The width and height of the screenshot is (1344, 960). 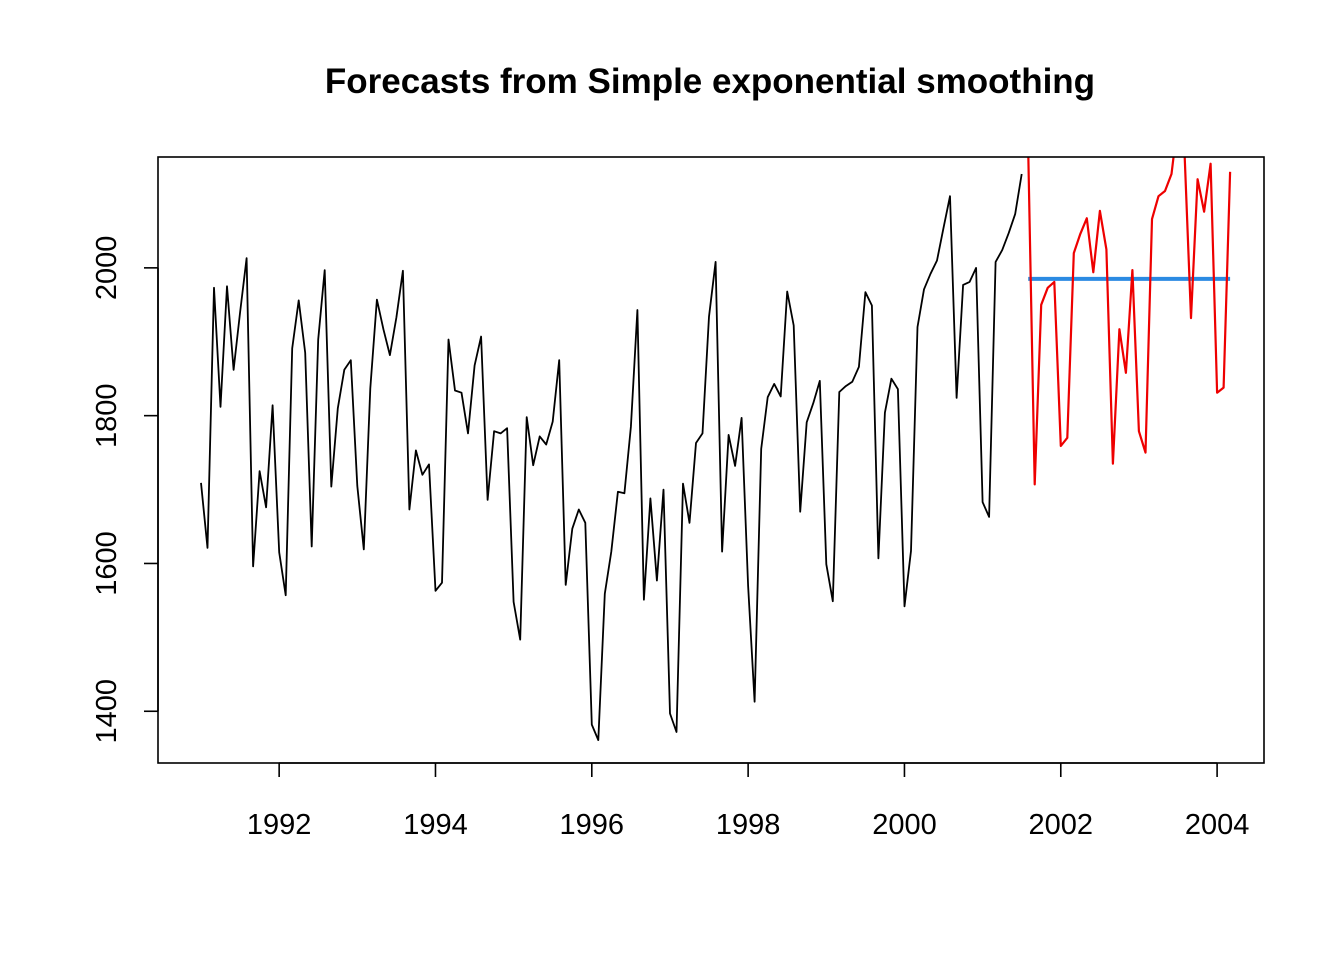 I want to click on x-tick-label: 1998, so click(x=748, y=825).